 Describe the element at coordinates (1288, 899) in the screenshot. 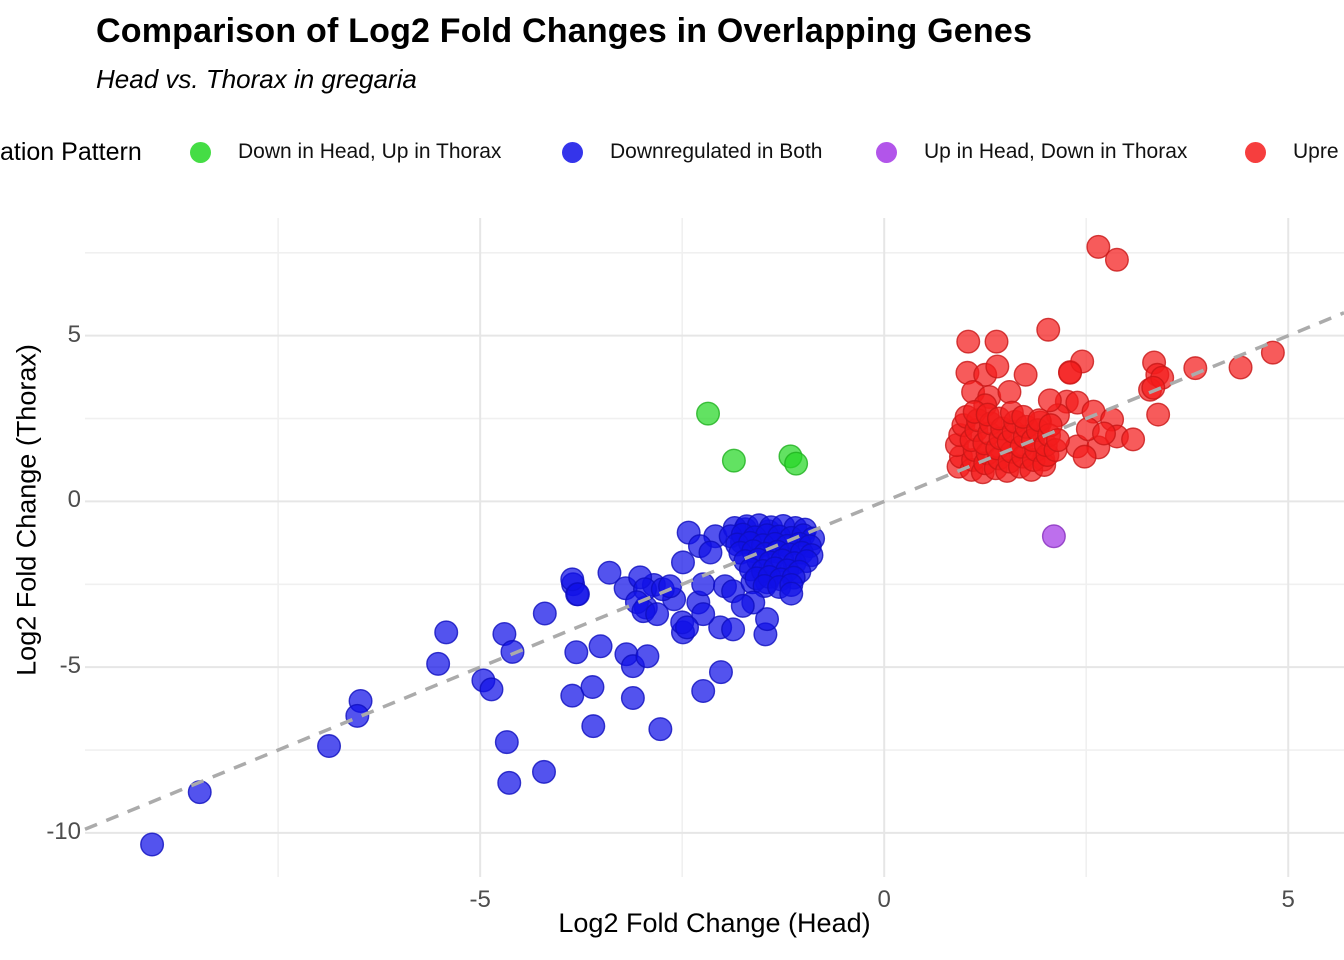

I see `x-tick-label: 5` at that location.